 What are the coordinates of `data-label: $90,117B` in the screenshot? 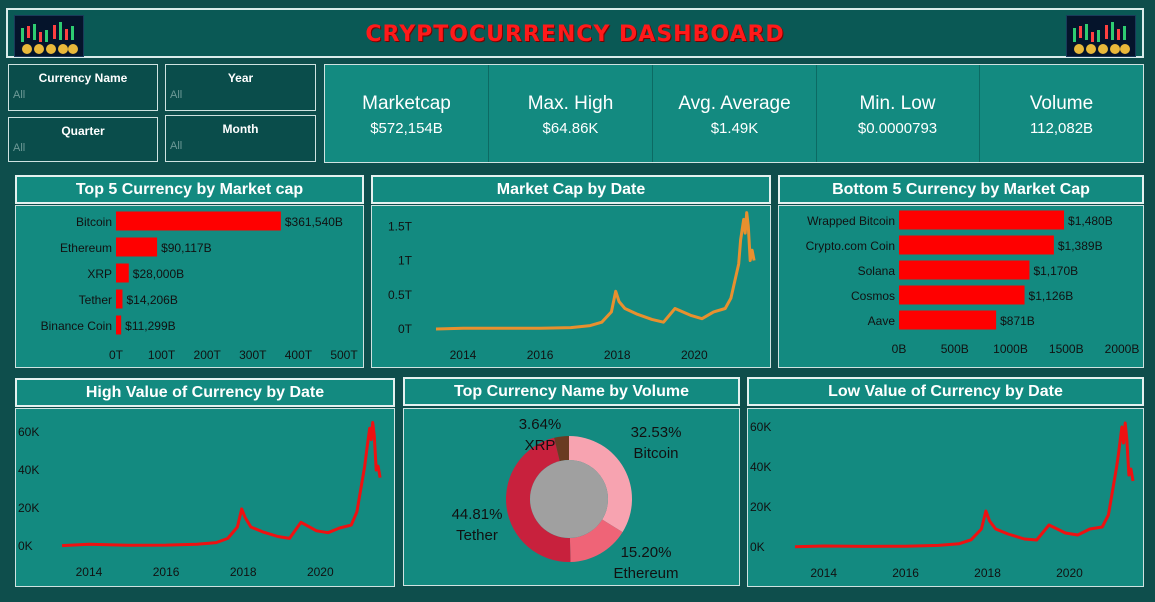 It's located at (186, 248).